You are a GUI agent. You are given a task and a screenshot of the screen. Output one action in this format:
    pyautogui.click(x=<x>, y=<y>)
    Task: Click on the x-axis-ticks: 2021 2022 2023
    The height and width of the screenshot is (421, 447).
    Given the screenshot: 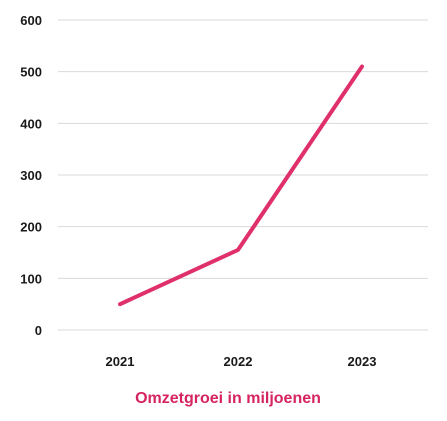 What is the action you would take?
    pyautogui.click(x=241, y=361)
    